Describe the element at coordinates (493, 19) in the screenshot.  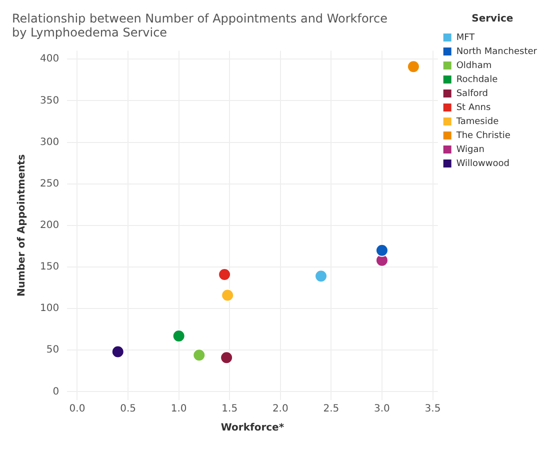
I see `legend-title: Service` at that location.